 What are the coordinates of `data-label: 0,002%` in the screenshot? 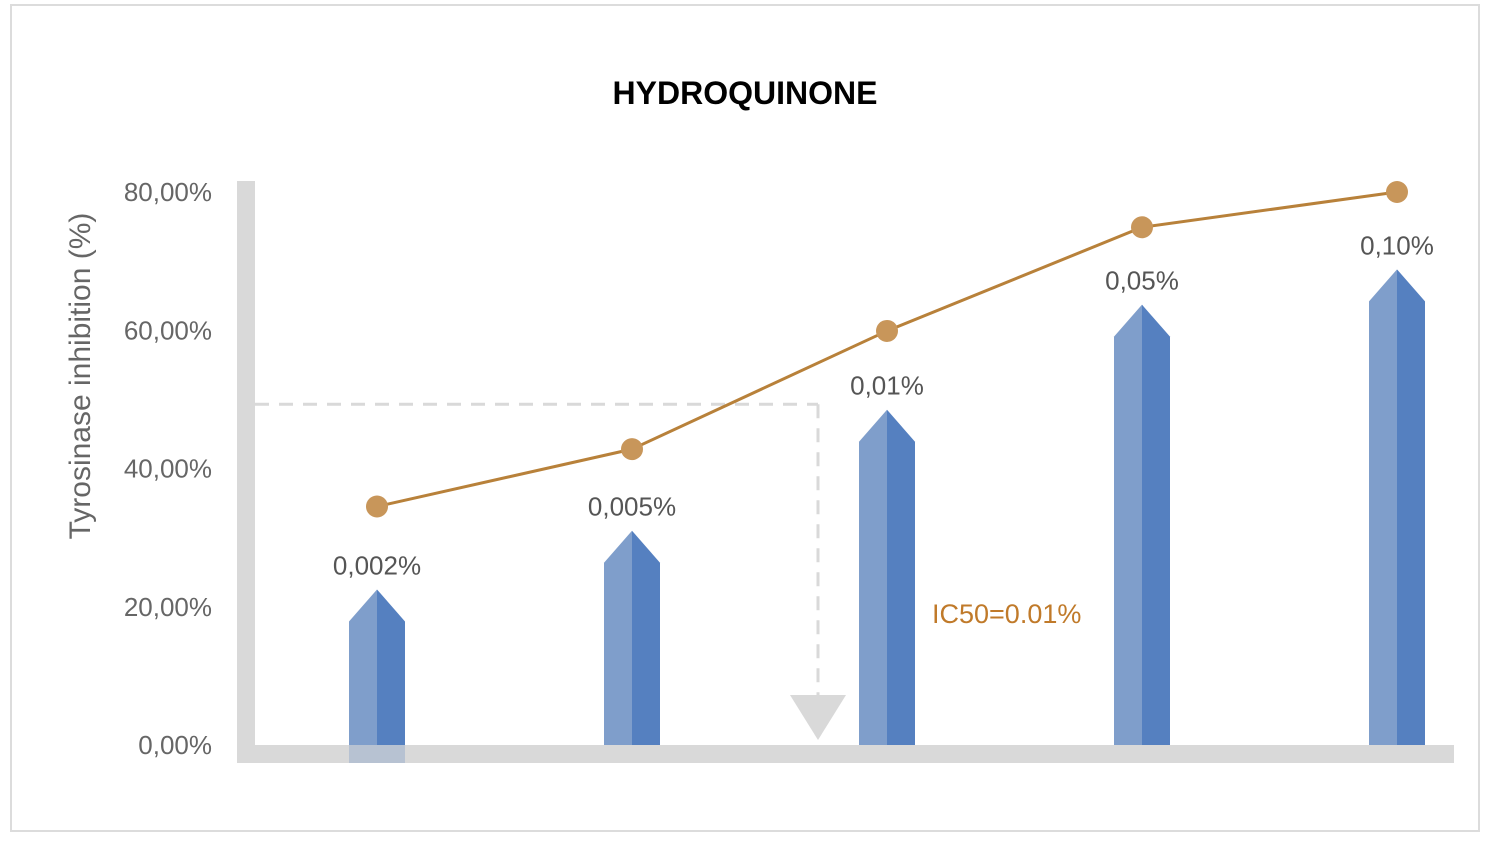 It's located at (377, 565).